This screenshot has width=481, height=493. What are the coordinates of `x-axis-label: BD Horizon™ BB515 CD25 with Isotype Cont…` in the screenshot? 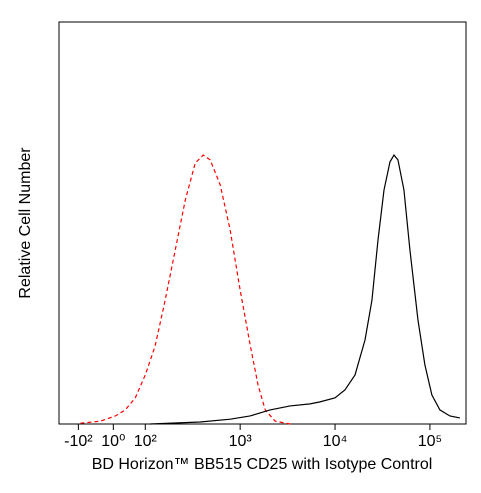 It's located at (262, 464).